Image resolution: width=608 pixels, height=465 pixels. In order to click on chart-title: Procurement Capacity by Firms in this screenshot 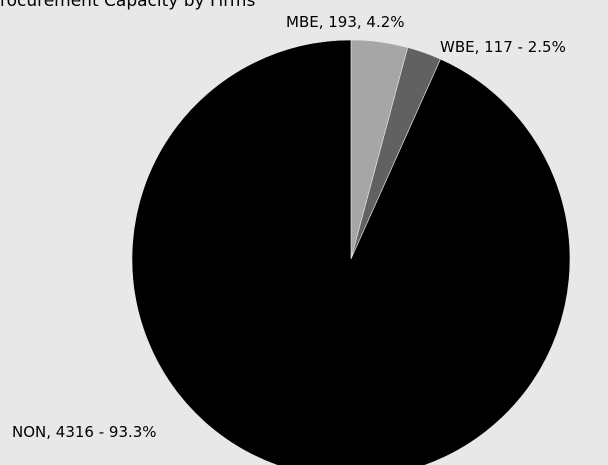, I will do `click(128, 5)`.